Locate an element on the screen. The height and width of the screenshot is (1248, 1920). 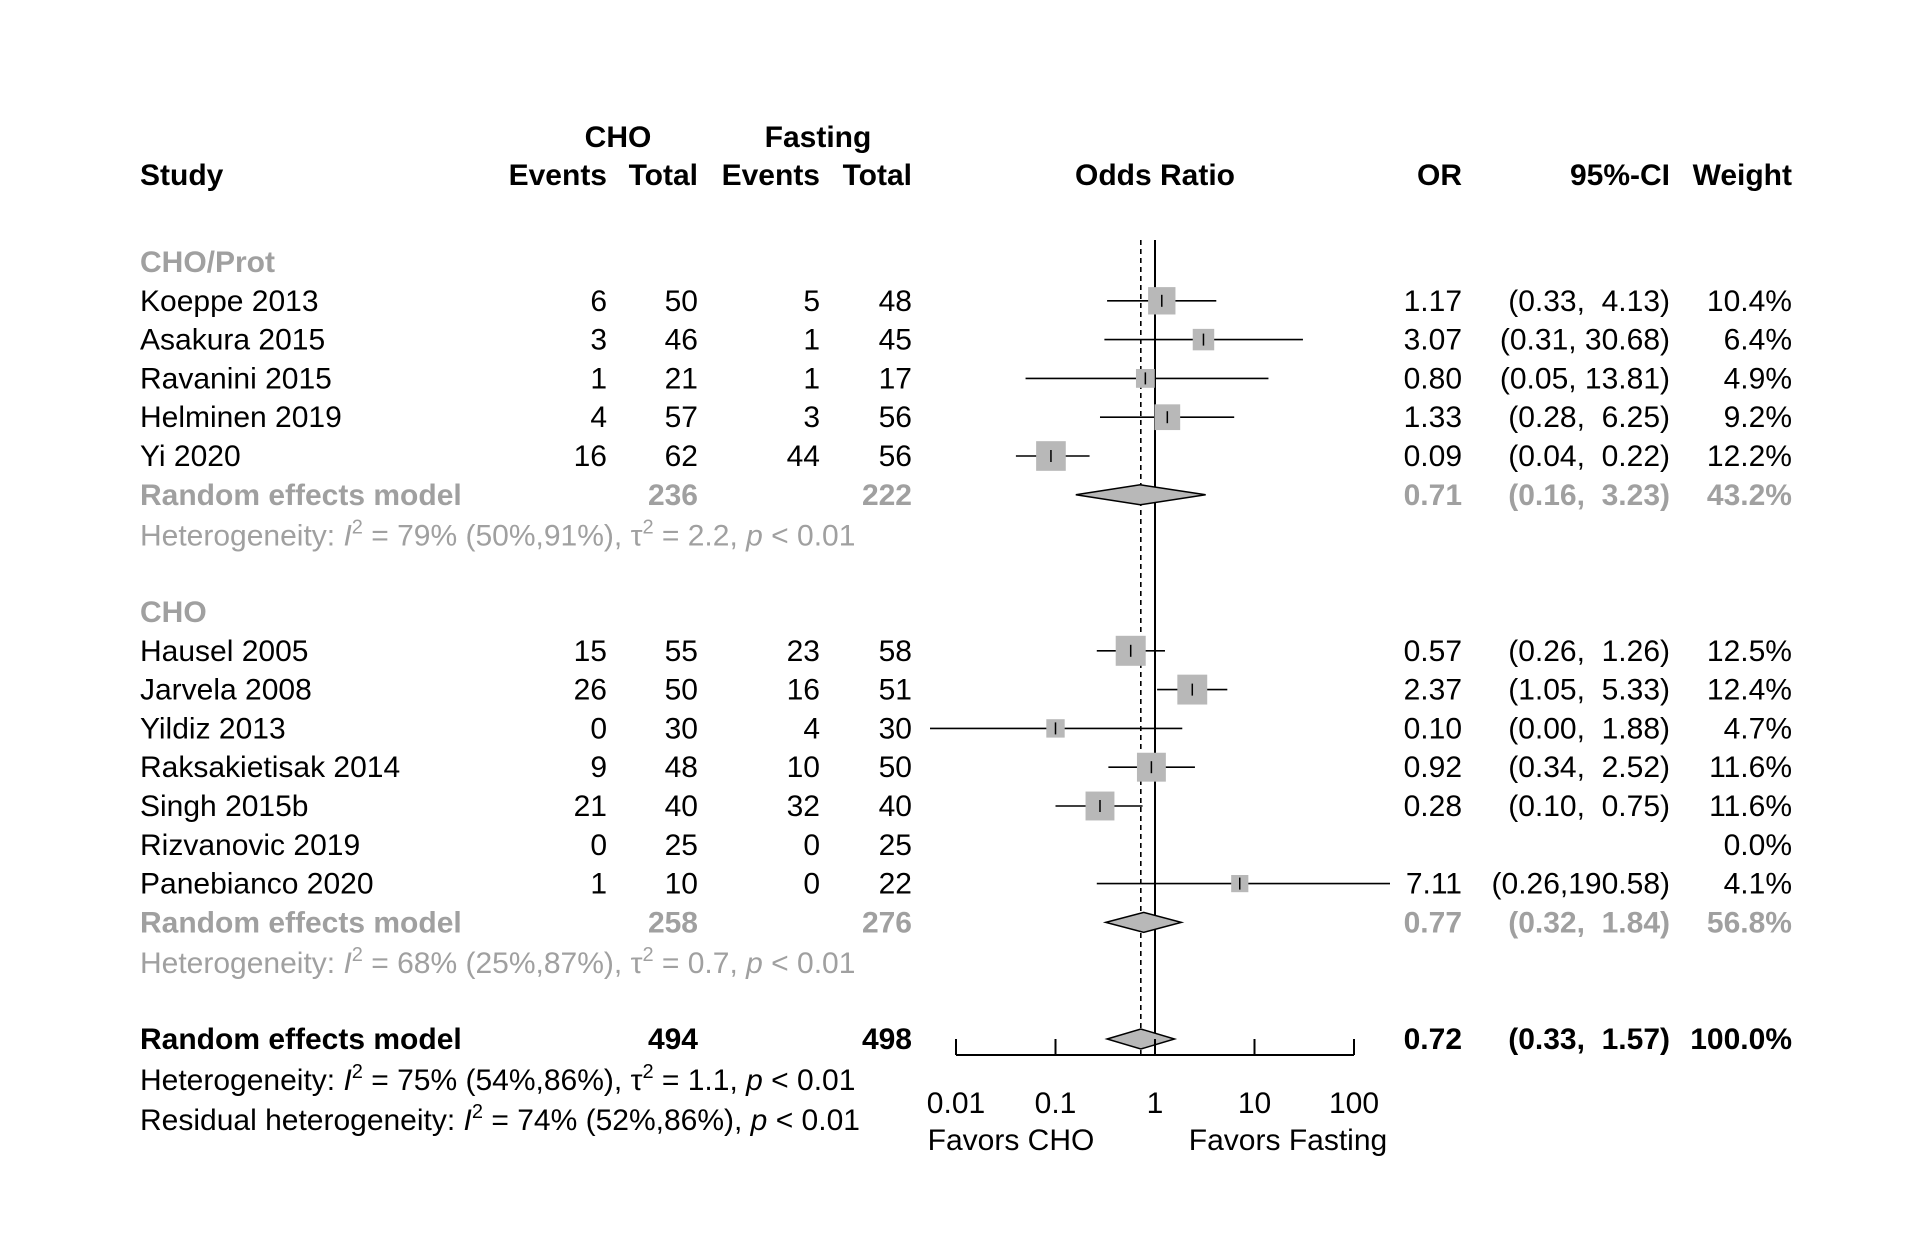
subgroup-weight: 43.2% is located at coordinates (1749, 495).